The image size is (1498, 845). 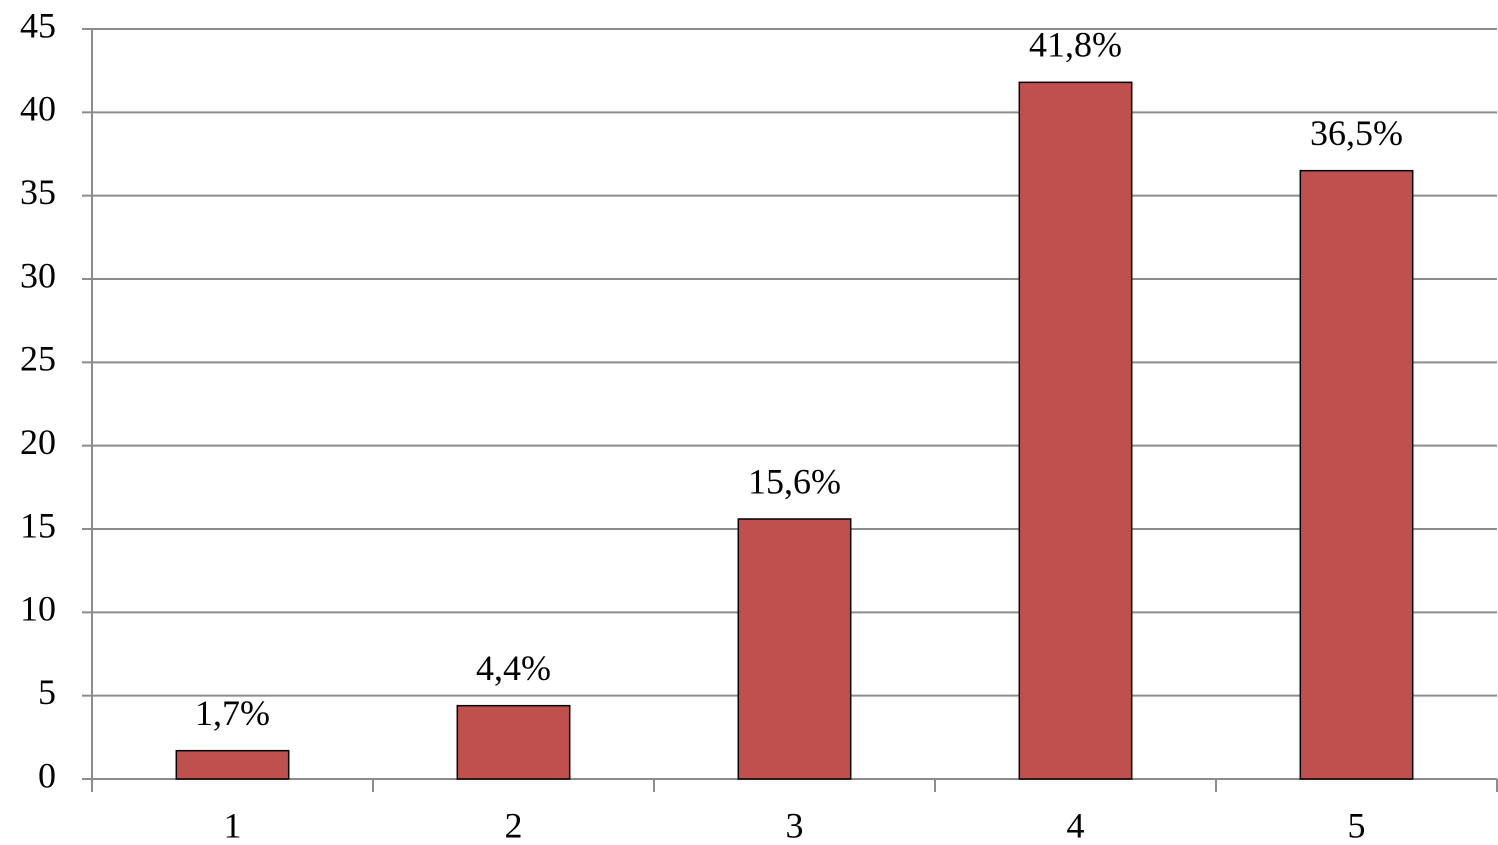 What do you see at coordinates (513, 668) in the screenshot?
I see `data-label: 4,4%` at bounding box center [513, 668].